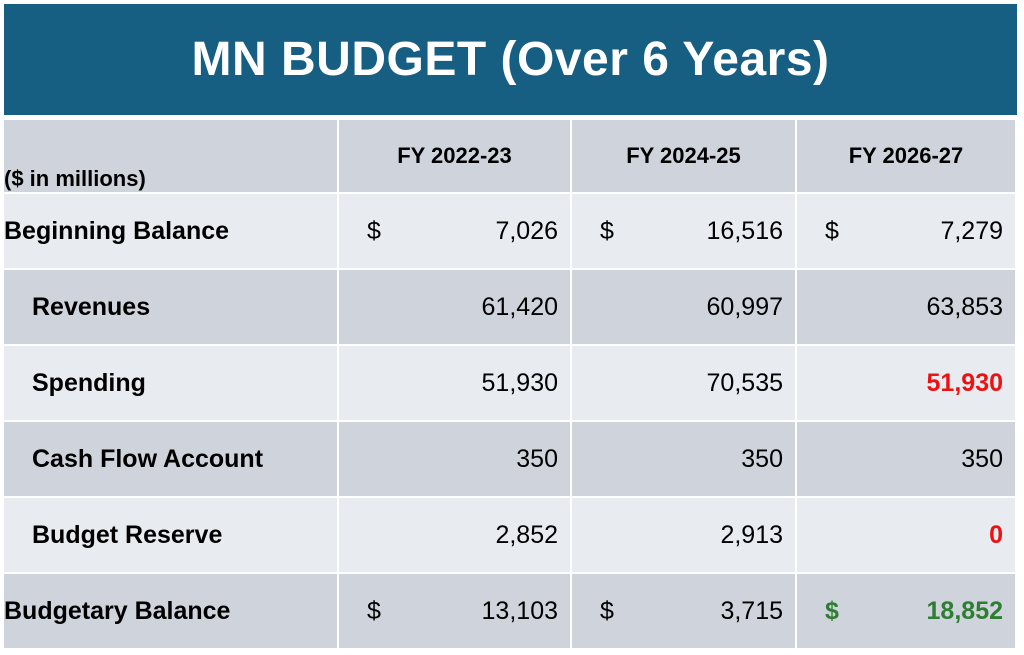  I want to click on page-title: MN BUDGET (Over 6 Years), so click(510, 59).